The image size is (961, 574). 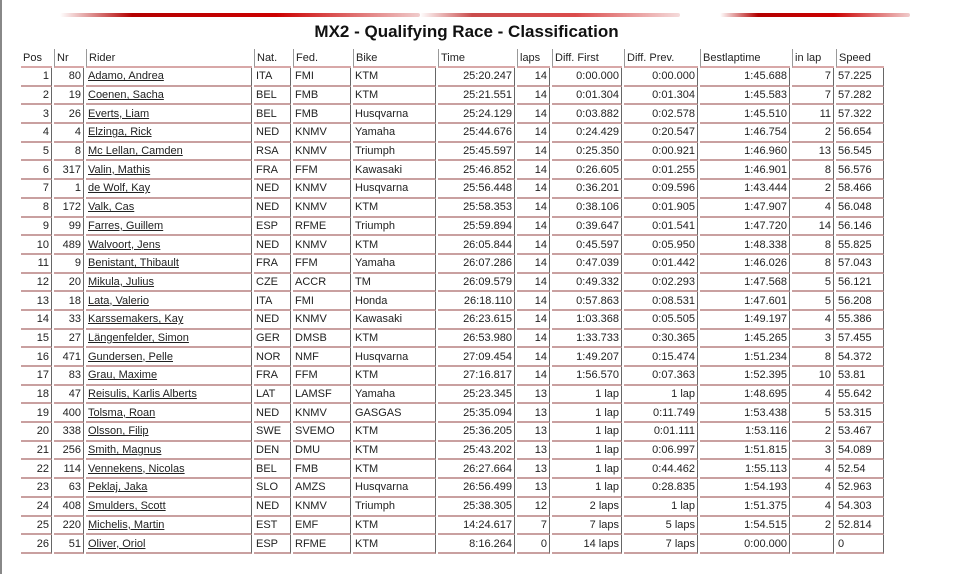 What do you see at coordinates (272, 152) in the screenshot?
I see `cell-nat: RSA` at bounding box center [272, 152].